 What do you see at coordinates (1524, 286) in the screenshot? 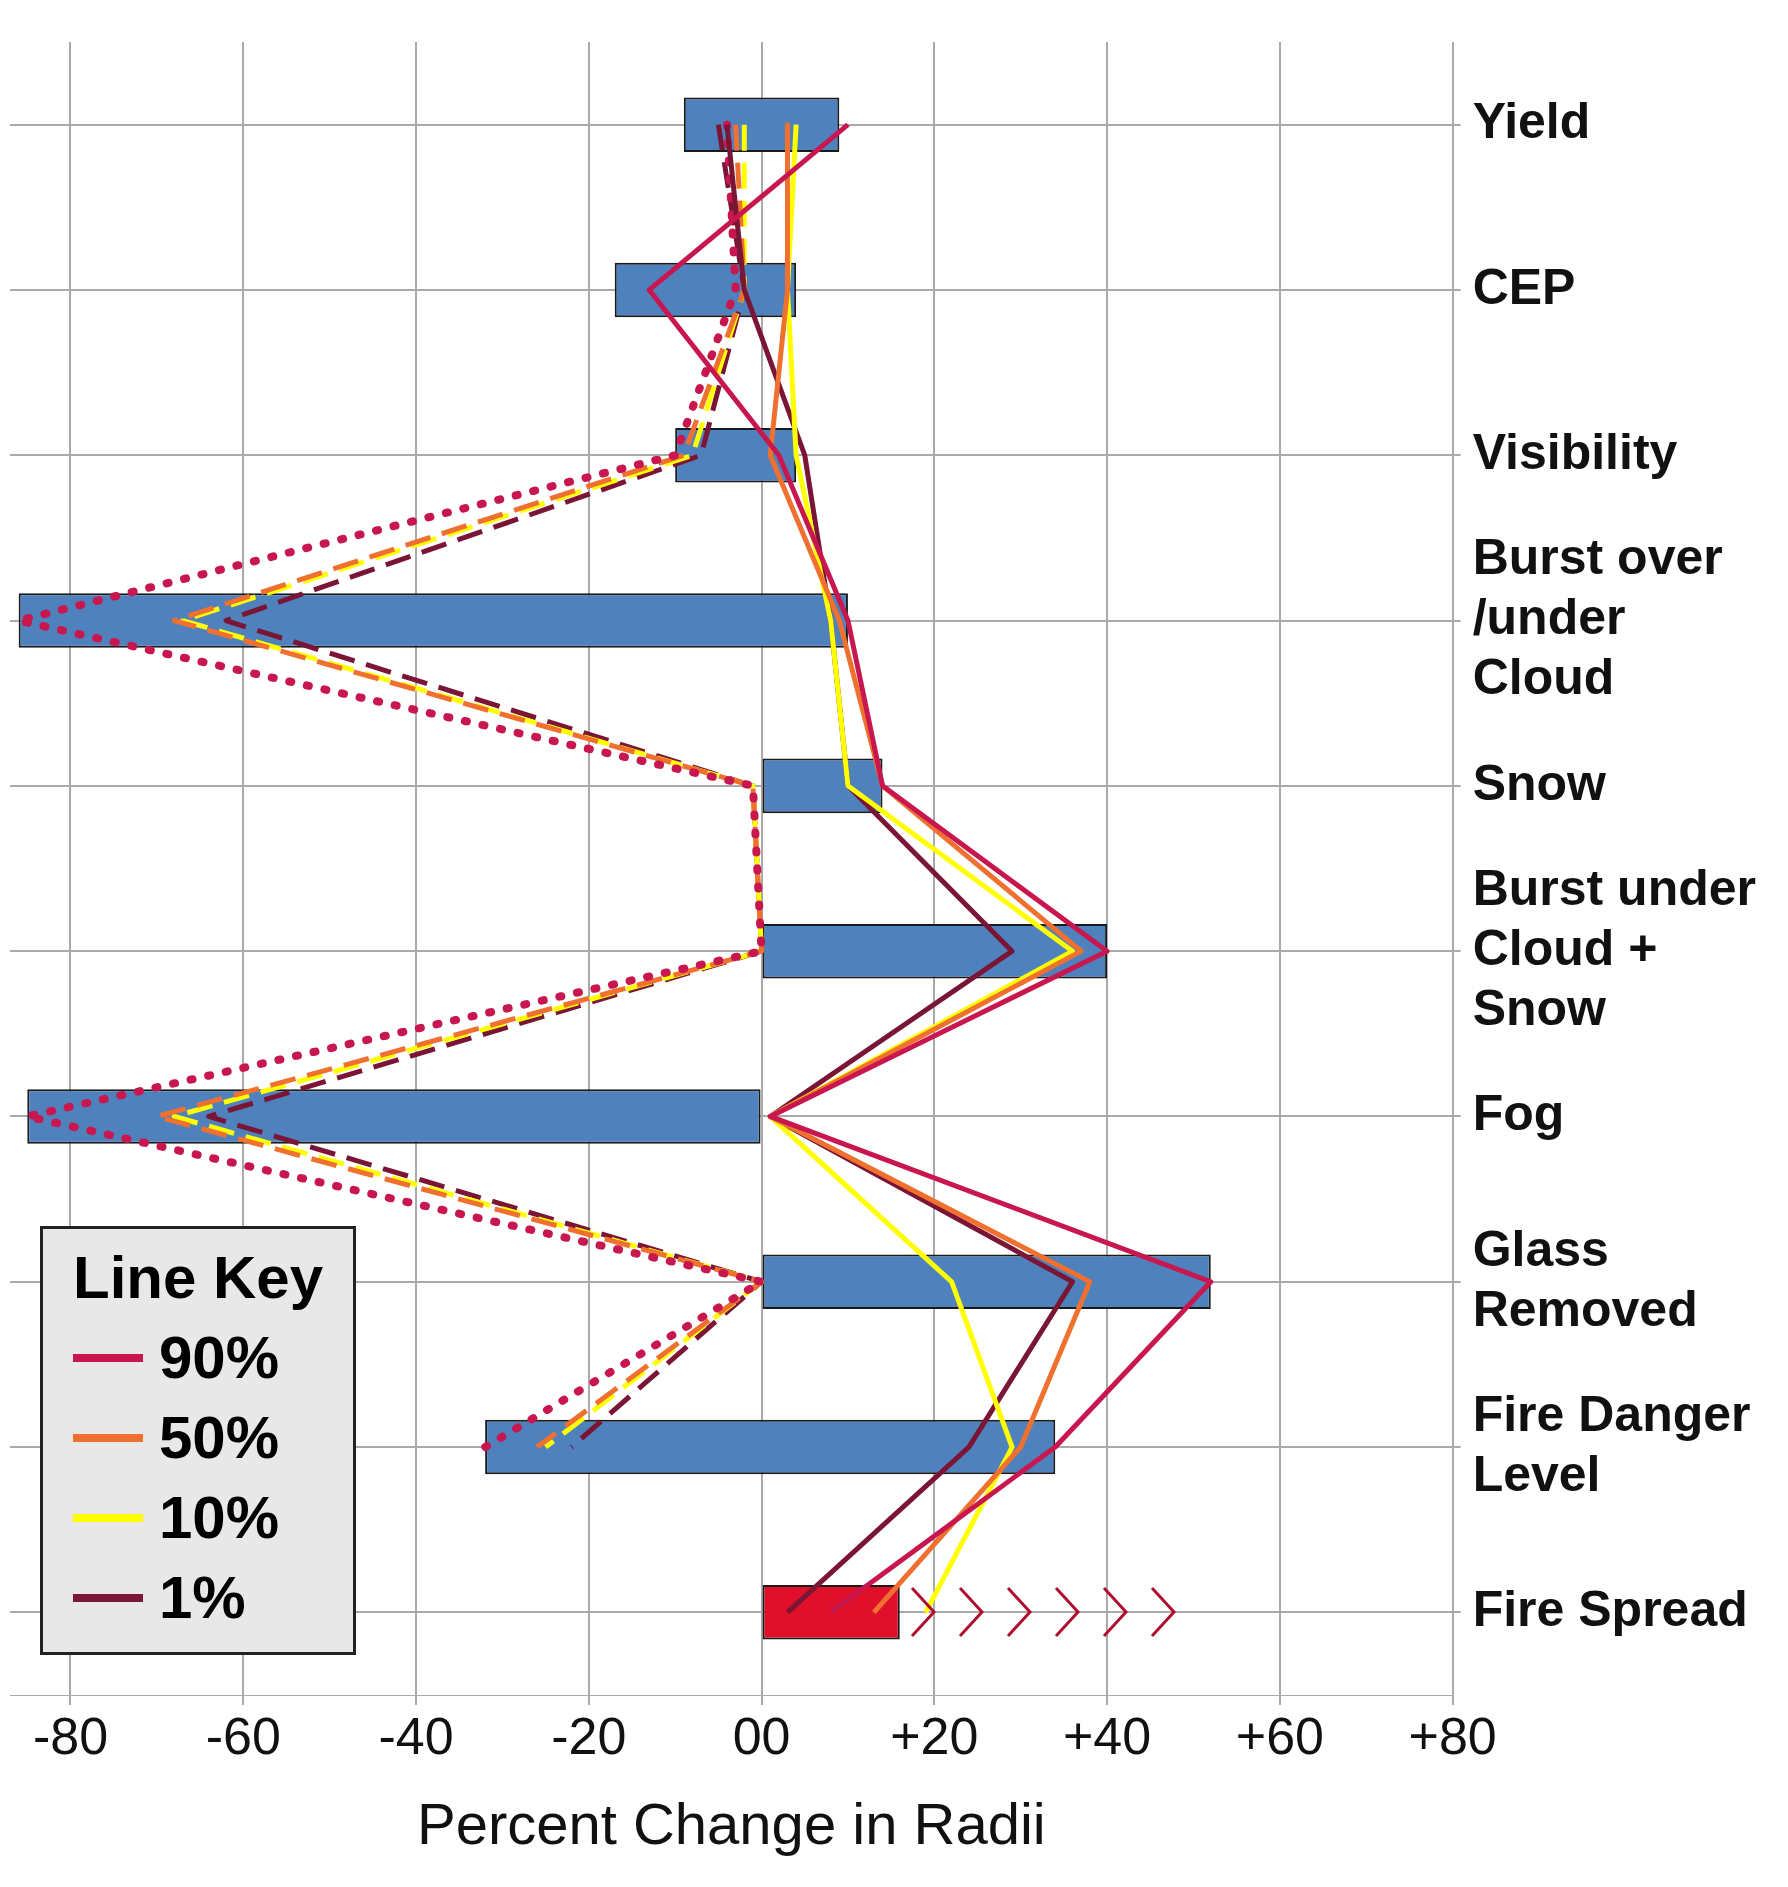
I see `y-tick-label: CEP` at bounding box center [1524, 286].